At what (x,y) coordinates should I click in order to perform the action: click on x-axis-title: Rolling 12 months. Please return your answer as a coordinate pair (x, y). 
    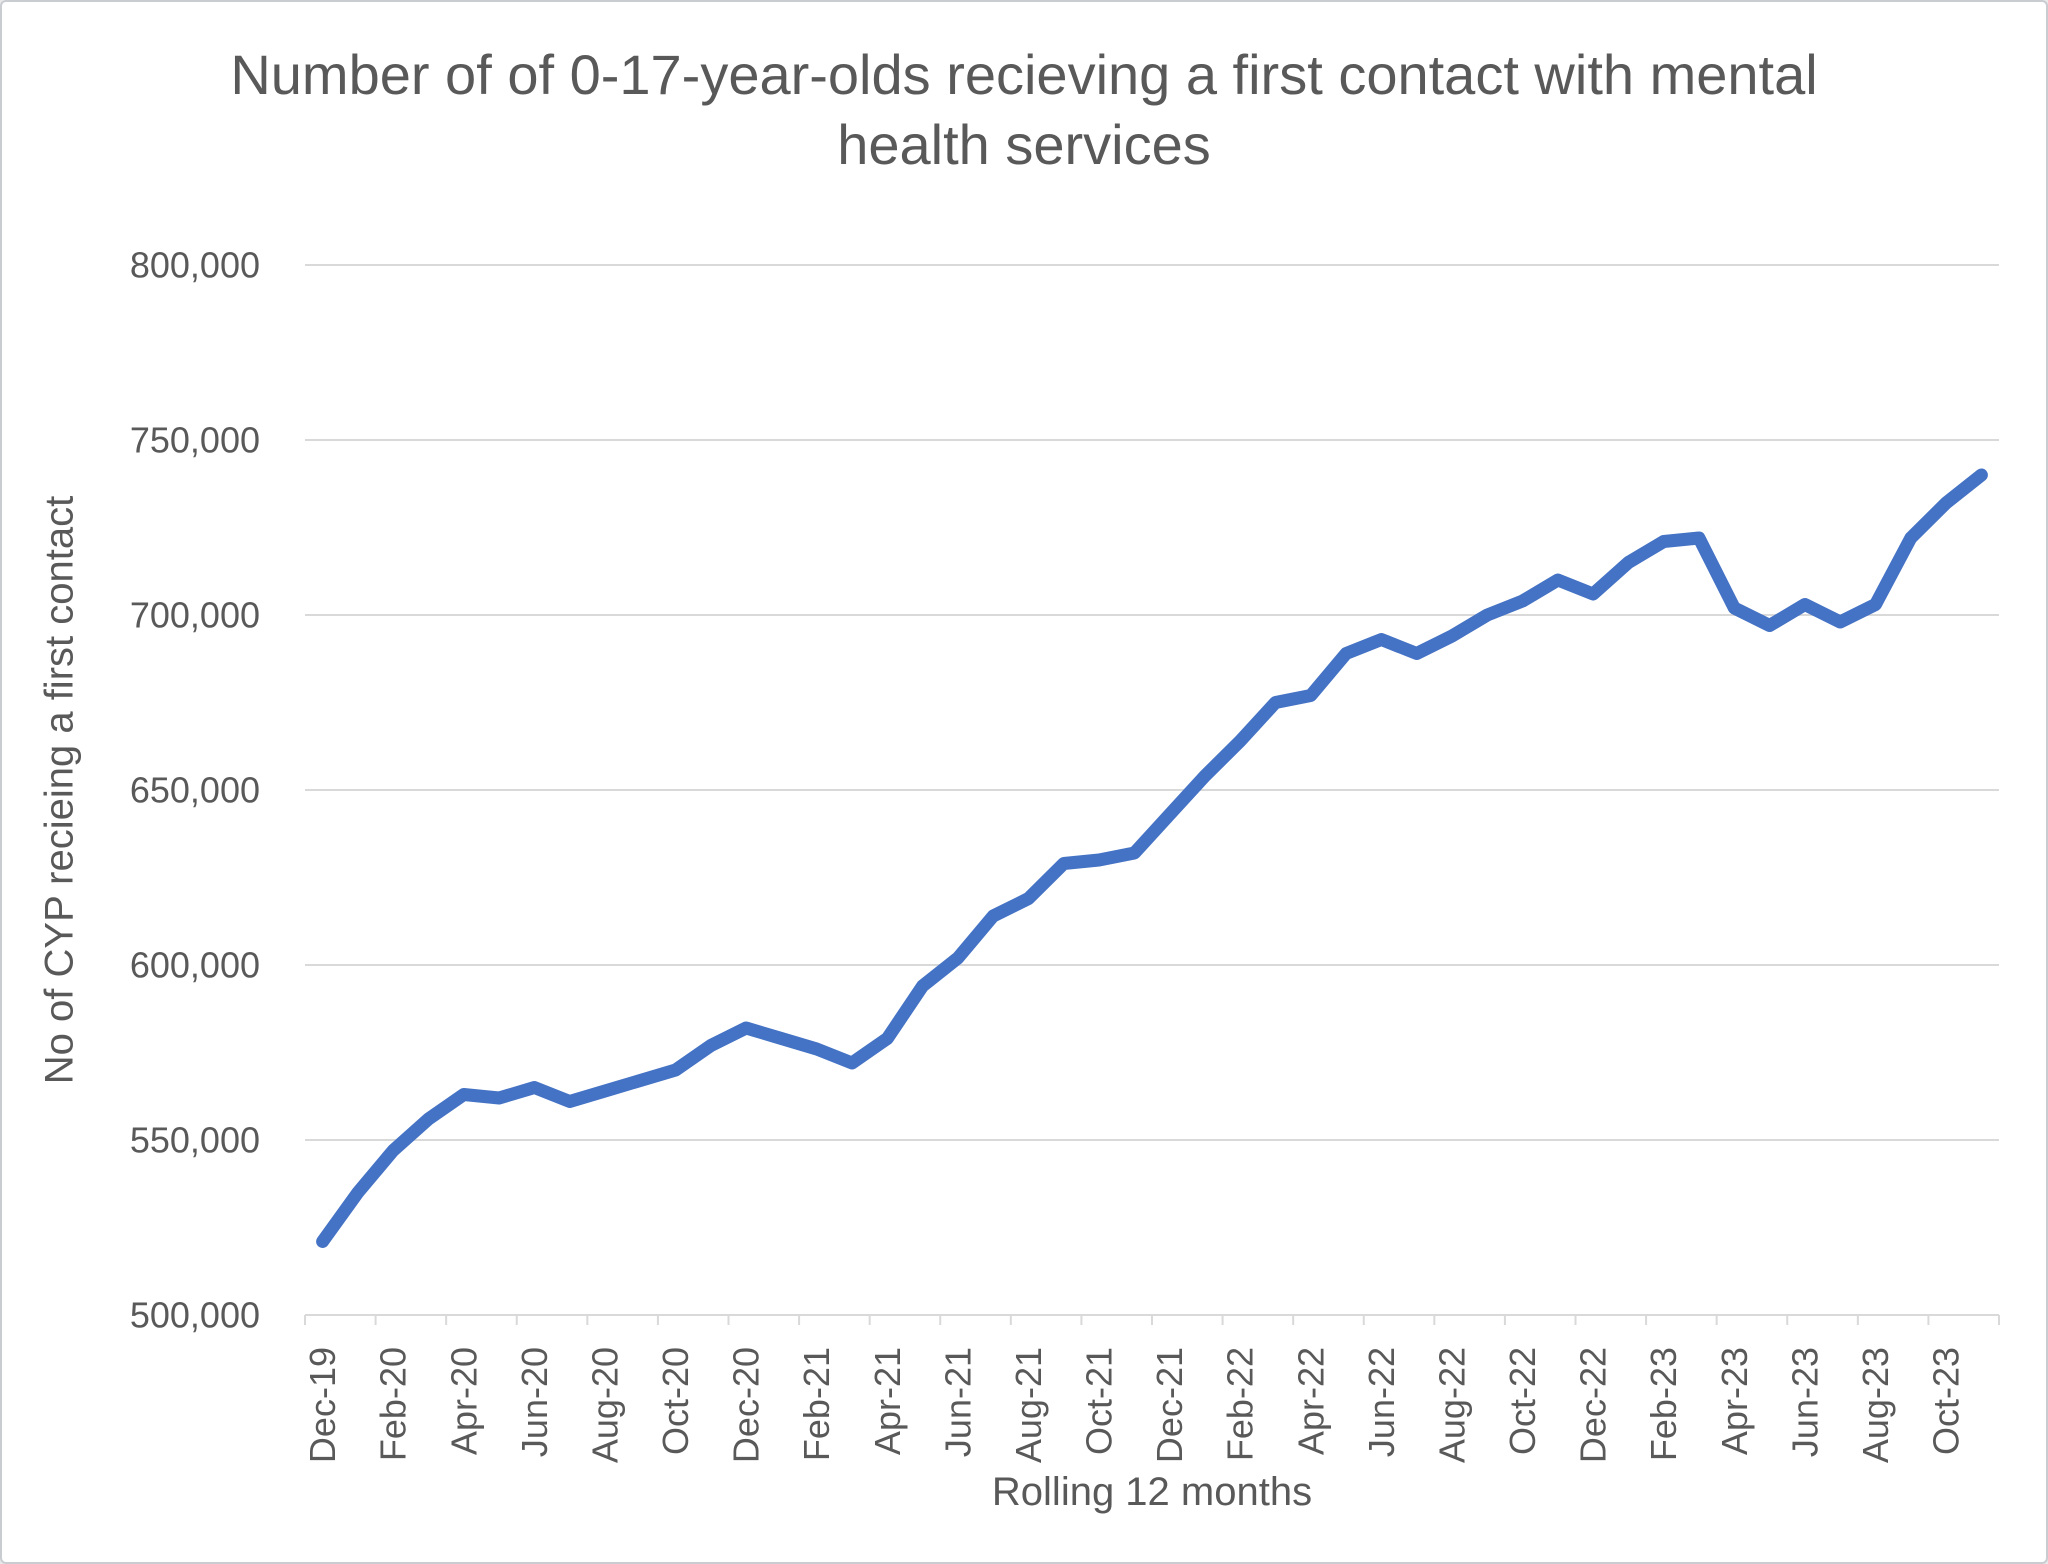
    Looking at the image, I should click on (1152, 1492).